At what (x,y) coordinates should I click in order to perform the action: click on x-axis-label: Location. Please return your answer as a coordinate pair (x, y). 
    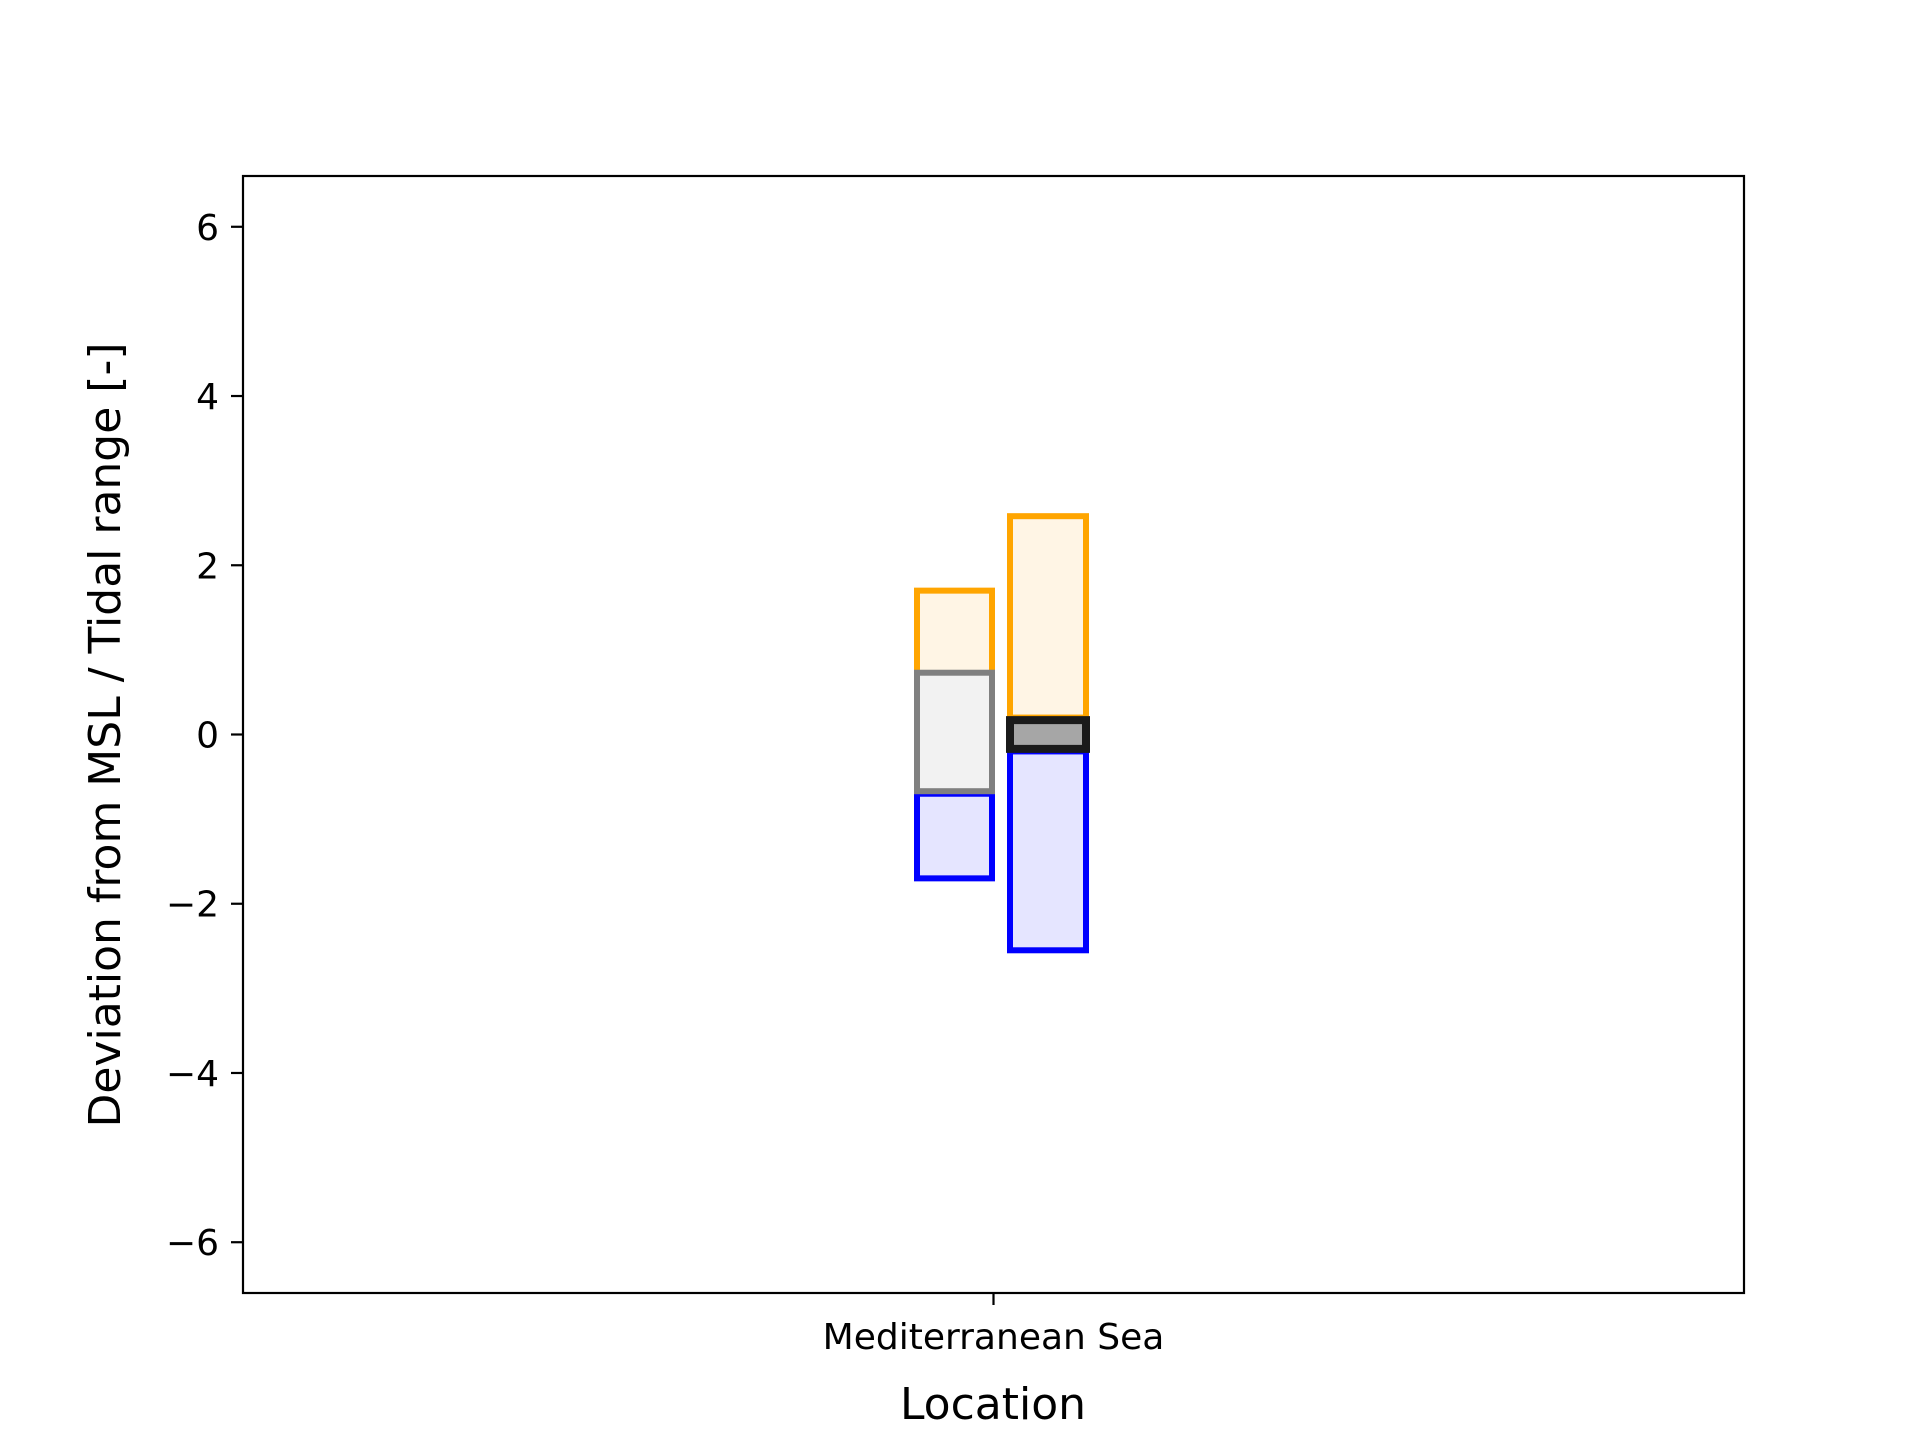
    Looking at the image, I should click on (993, 1404).